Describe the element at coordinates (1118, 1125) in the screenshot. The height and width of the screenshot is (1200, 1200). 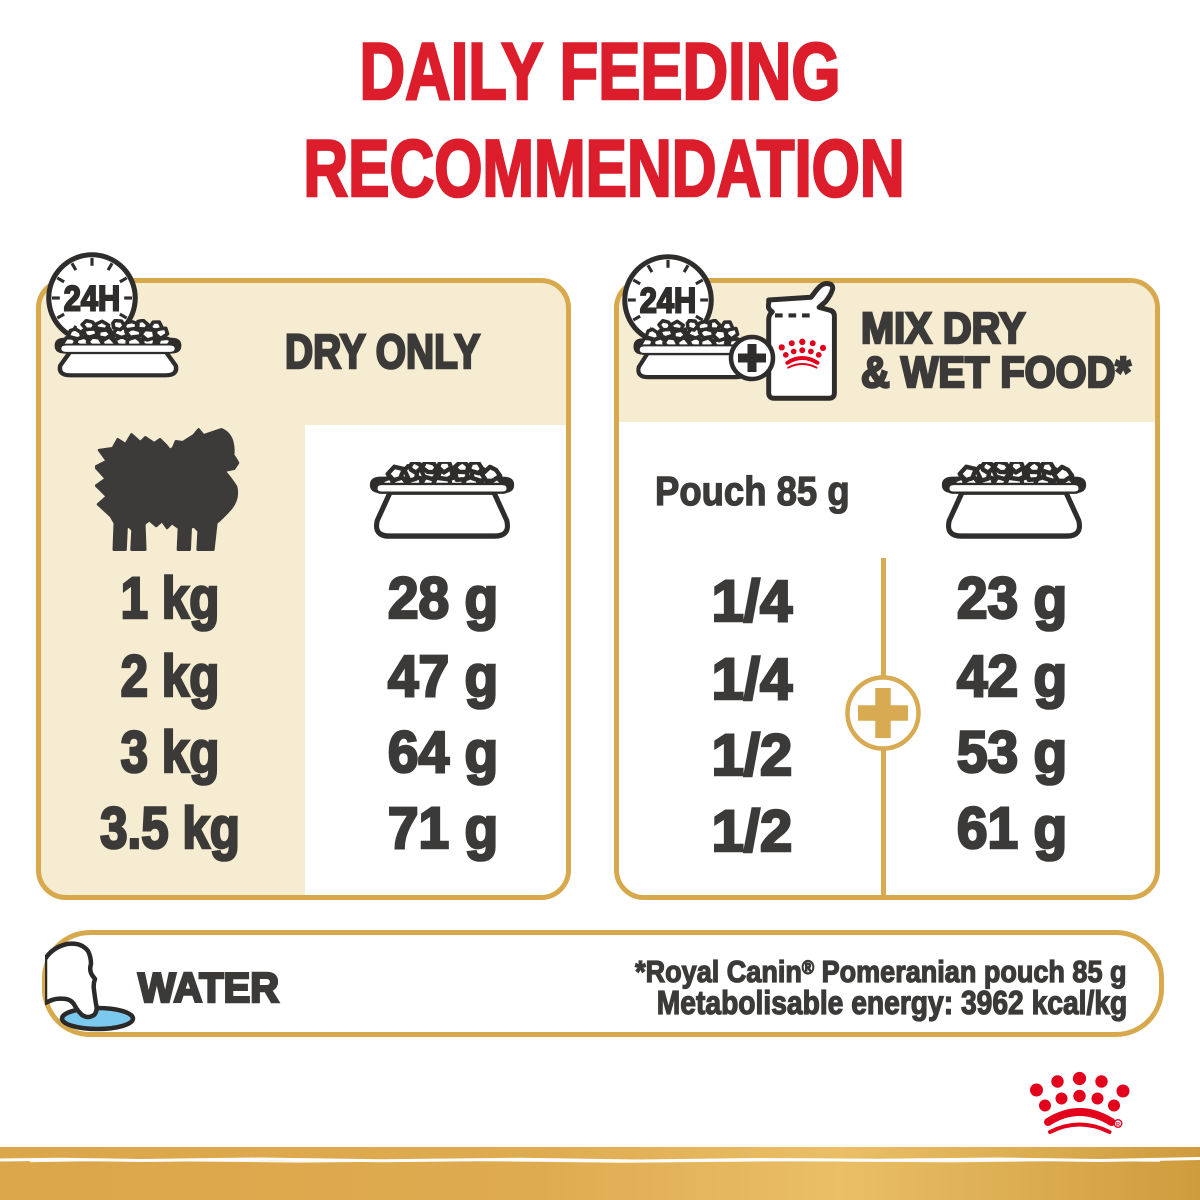
I see `svg-text: R` at that location.